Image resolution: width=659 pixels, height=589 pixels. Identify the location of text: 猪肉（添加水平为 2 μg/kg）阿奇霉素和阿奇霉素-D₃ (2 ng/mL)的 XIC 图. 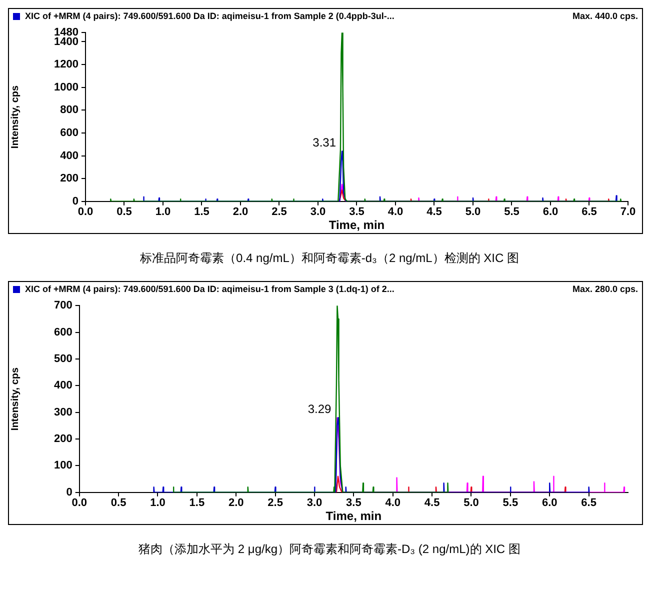
(330, 549).